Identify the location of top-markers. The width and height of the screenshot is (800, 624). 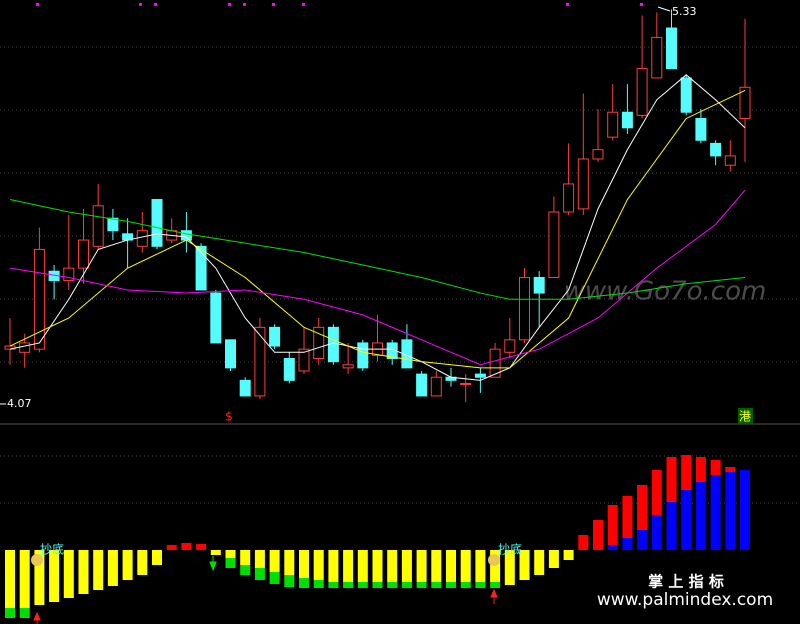
(339, 4).